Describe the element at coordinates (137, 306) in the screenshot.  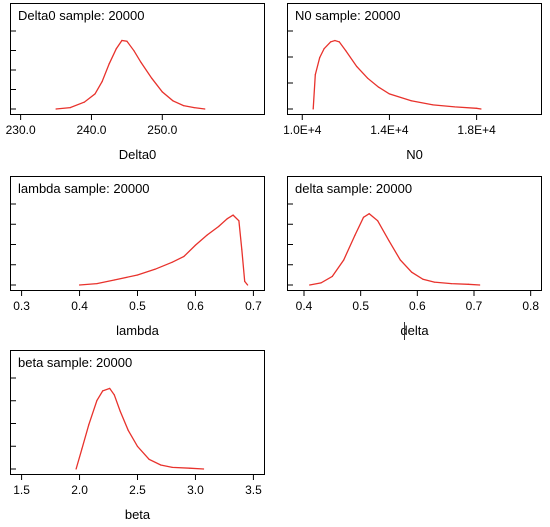
I see `x-tick-label: 0.5` at that location.